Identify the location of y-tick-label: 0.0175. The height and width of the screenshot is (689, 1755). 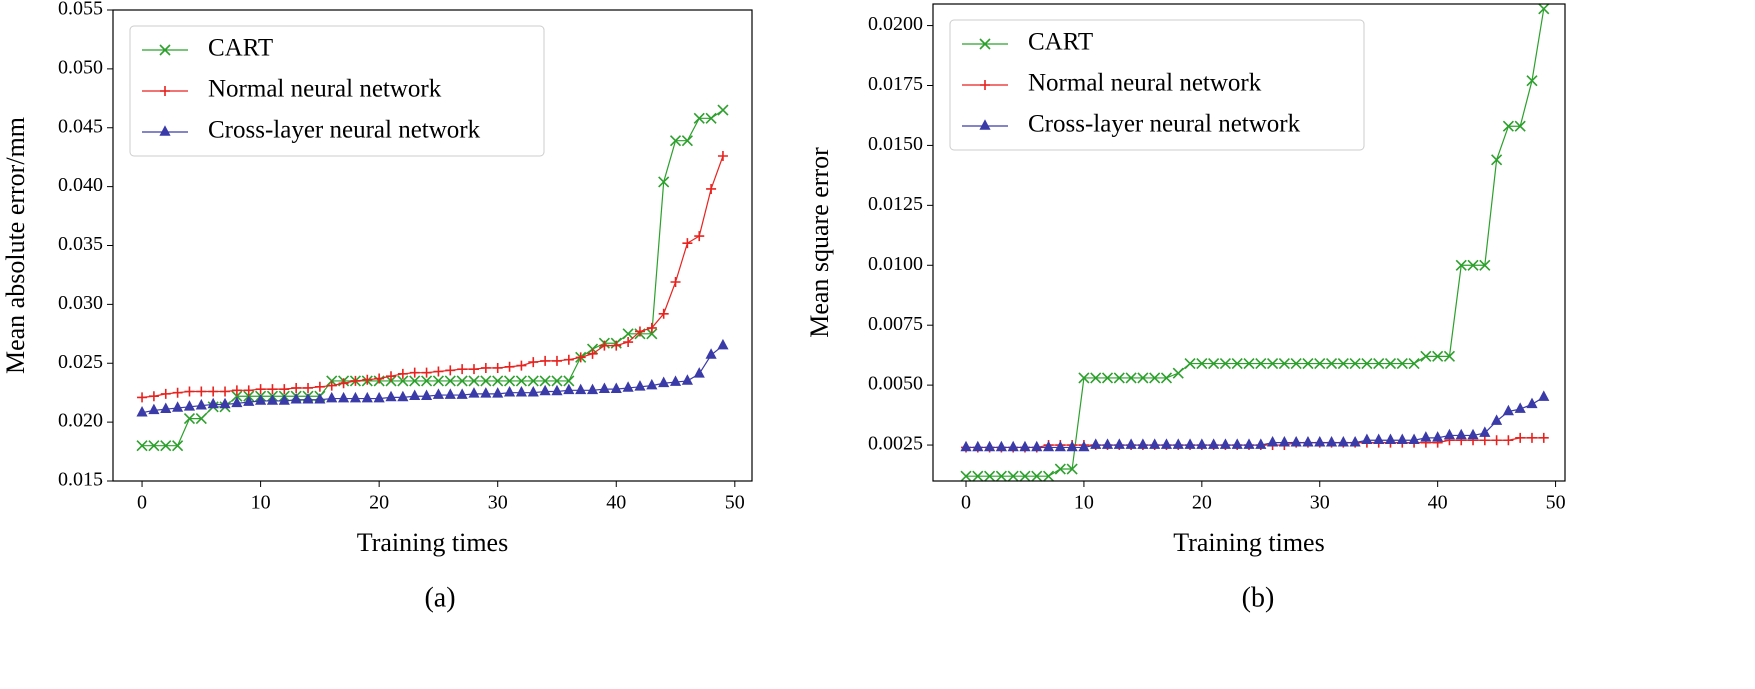
(895, 84).